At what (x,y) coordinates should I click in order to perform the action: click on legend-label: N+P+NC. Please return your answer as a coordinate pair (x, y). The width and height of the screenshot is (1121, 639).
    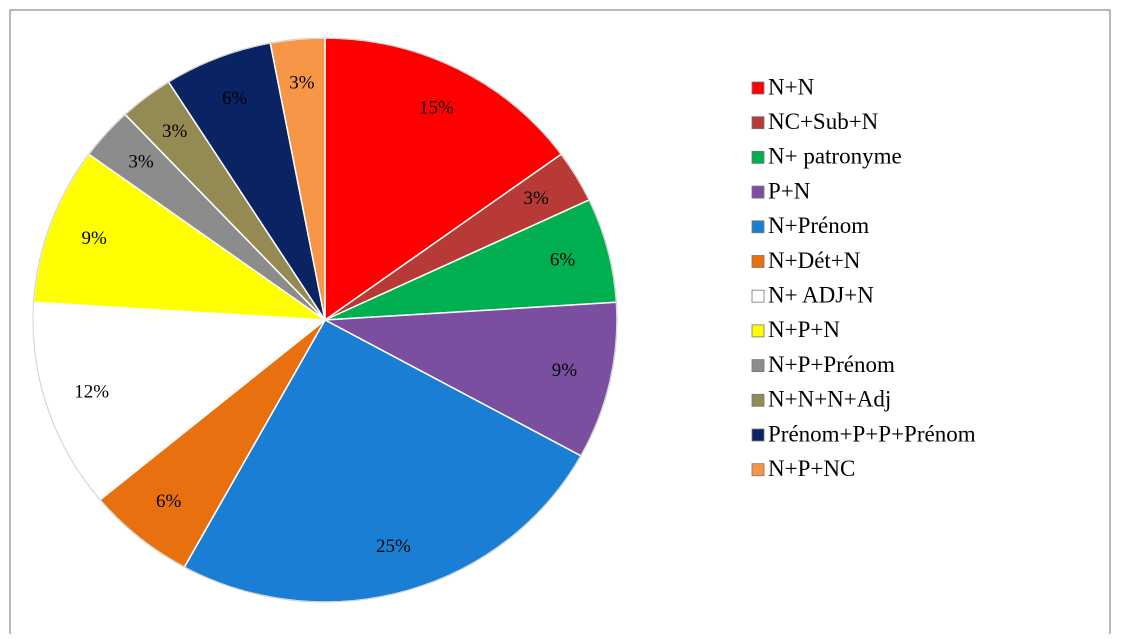
    Looking at the image, I should click on (811, 468).